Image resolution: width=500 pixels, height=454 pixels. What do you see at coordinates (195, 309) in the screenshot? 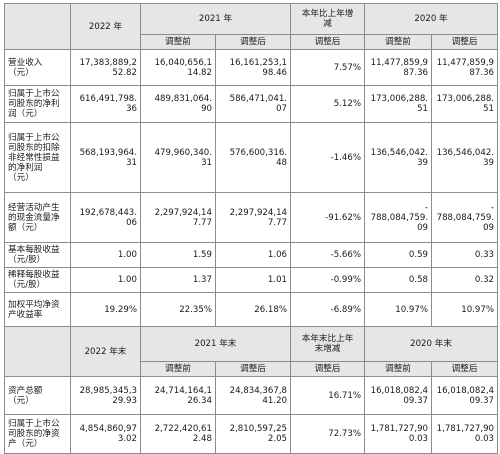
I see `cell-line: 22.35%` at bounding box center [195, 309].